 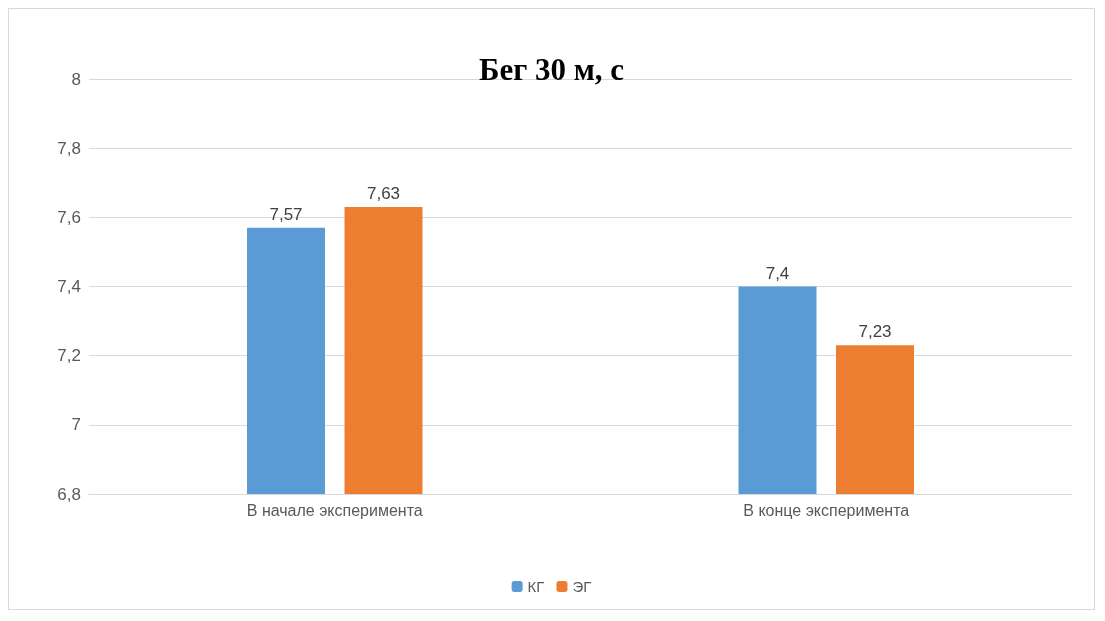 I want to click on y-tick-label: 7,2, so click(x=69, y=356).